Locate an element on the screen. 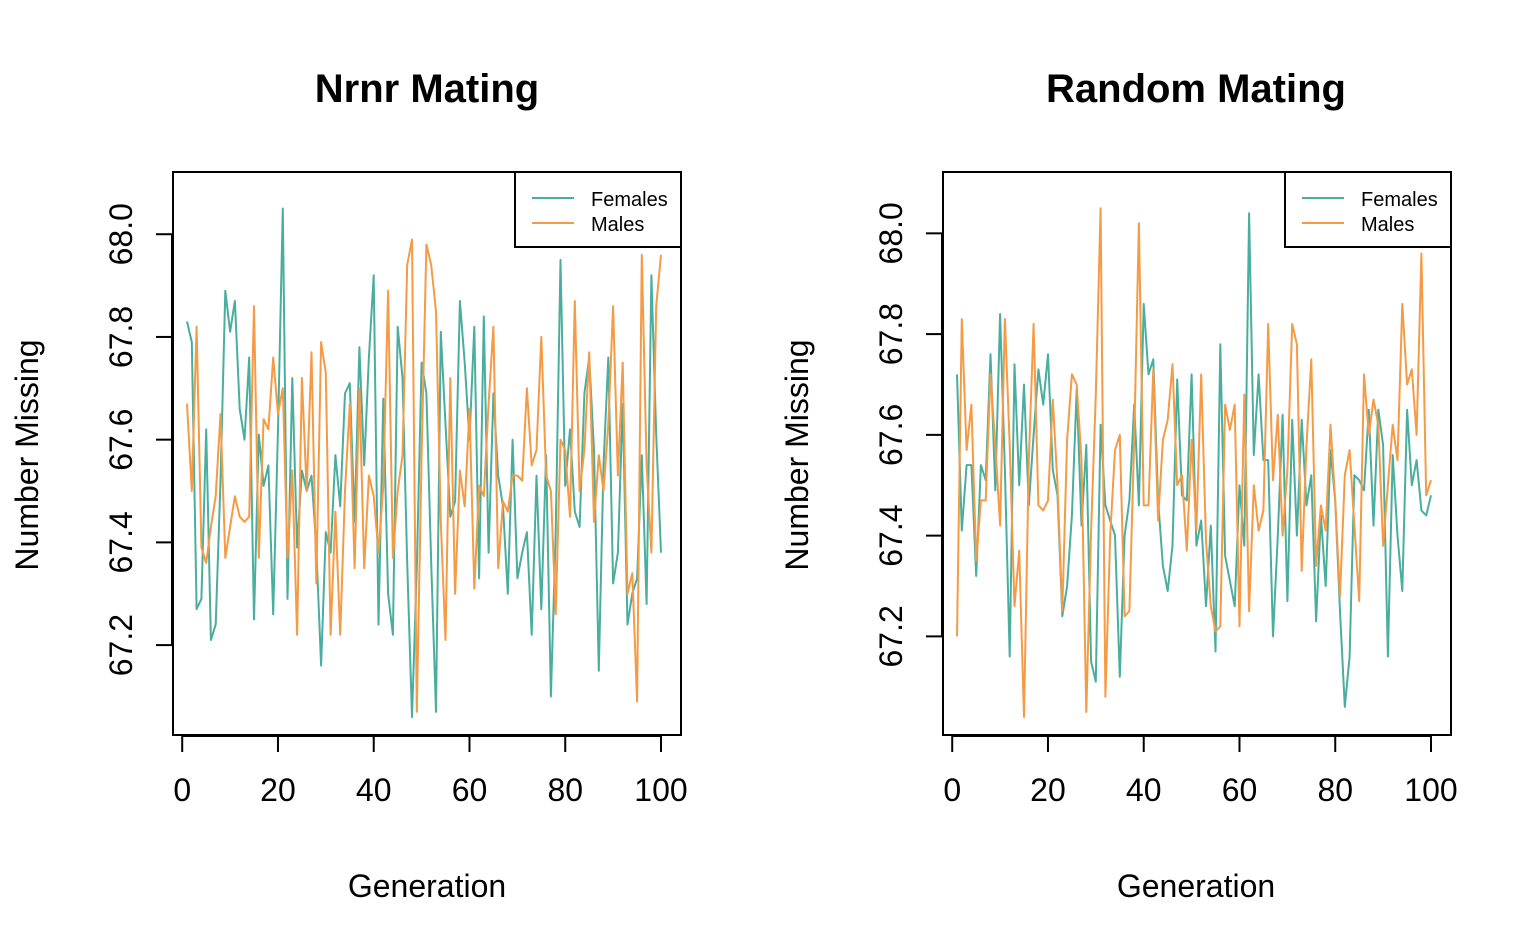 The image size is (1540, 951). chart-title: Random Mating is located at coordinates (1196, 89).